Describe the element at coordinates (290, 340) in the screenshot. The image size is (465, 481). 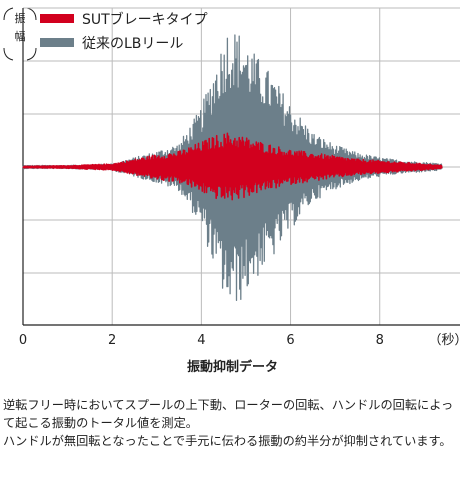
I see `x-tick-label: 6` at that location.